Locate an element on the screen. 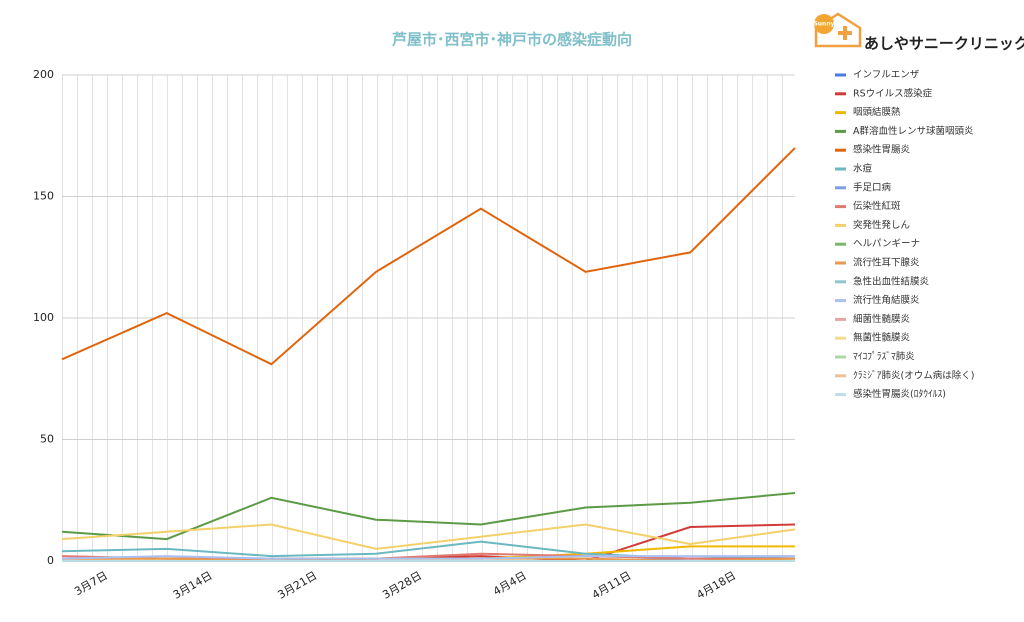 Image resolution: width=1024 pixels, height=622 pixels. legend-label: 水痘 is located at coordinates (863, 169).